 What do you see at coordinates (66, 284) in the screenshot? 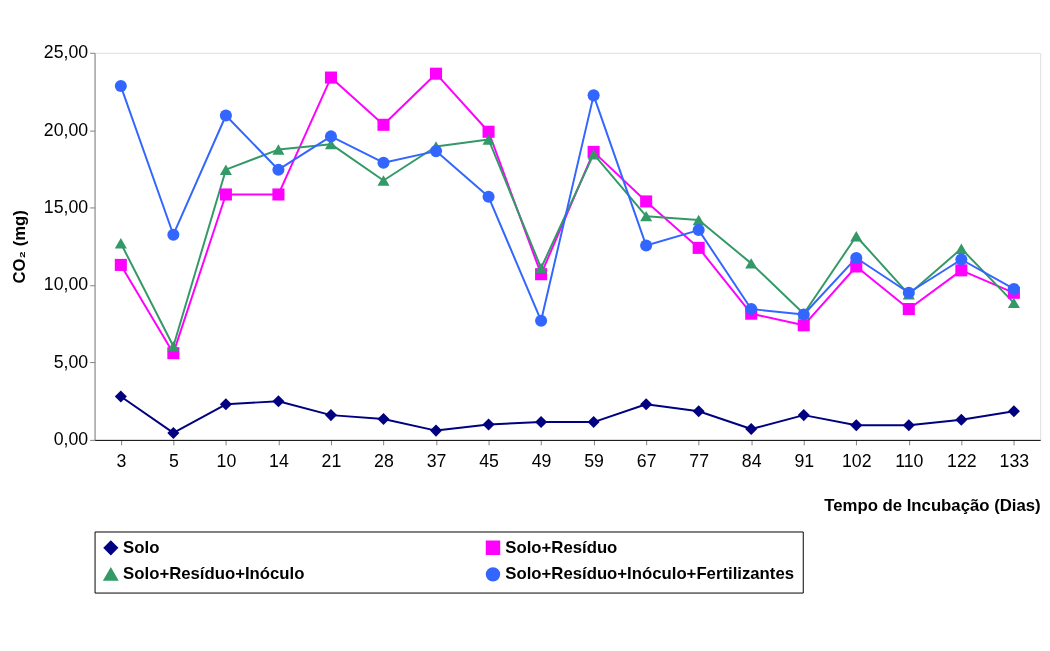
I see `y-tick-label: 10,00` at bounding box center [66, 284].